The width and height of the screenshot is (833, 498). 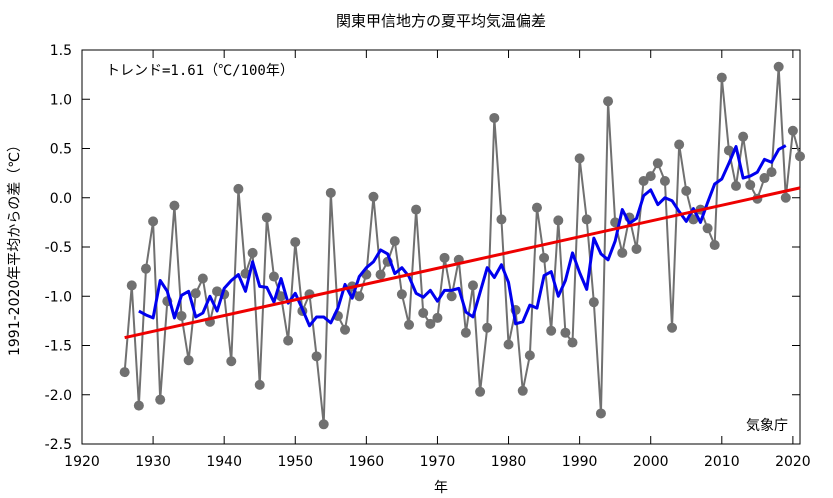 I want to click on x-tick-label: 2010, so click(x=722, y=462).